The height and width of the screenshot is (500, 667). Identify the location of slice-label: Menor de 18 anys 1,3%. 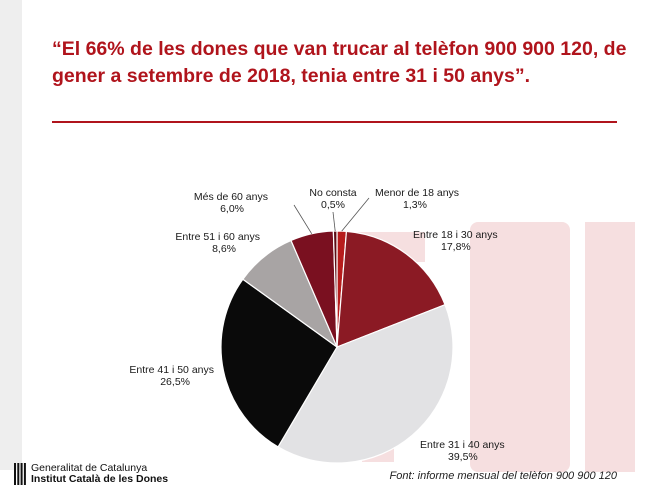
(417, 199).